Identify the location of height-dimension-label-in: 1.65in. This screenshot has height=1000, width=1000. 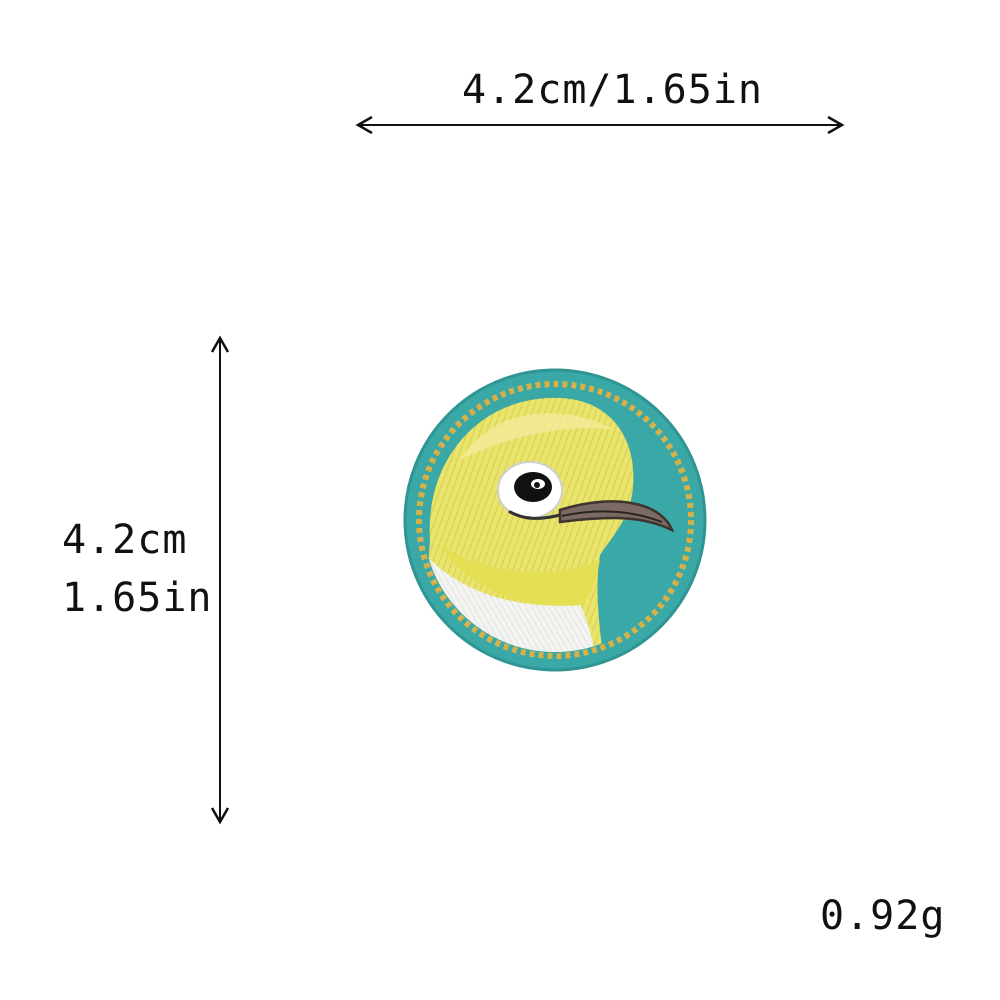
(137, 598).